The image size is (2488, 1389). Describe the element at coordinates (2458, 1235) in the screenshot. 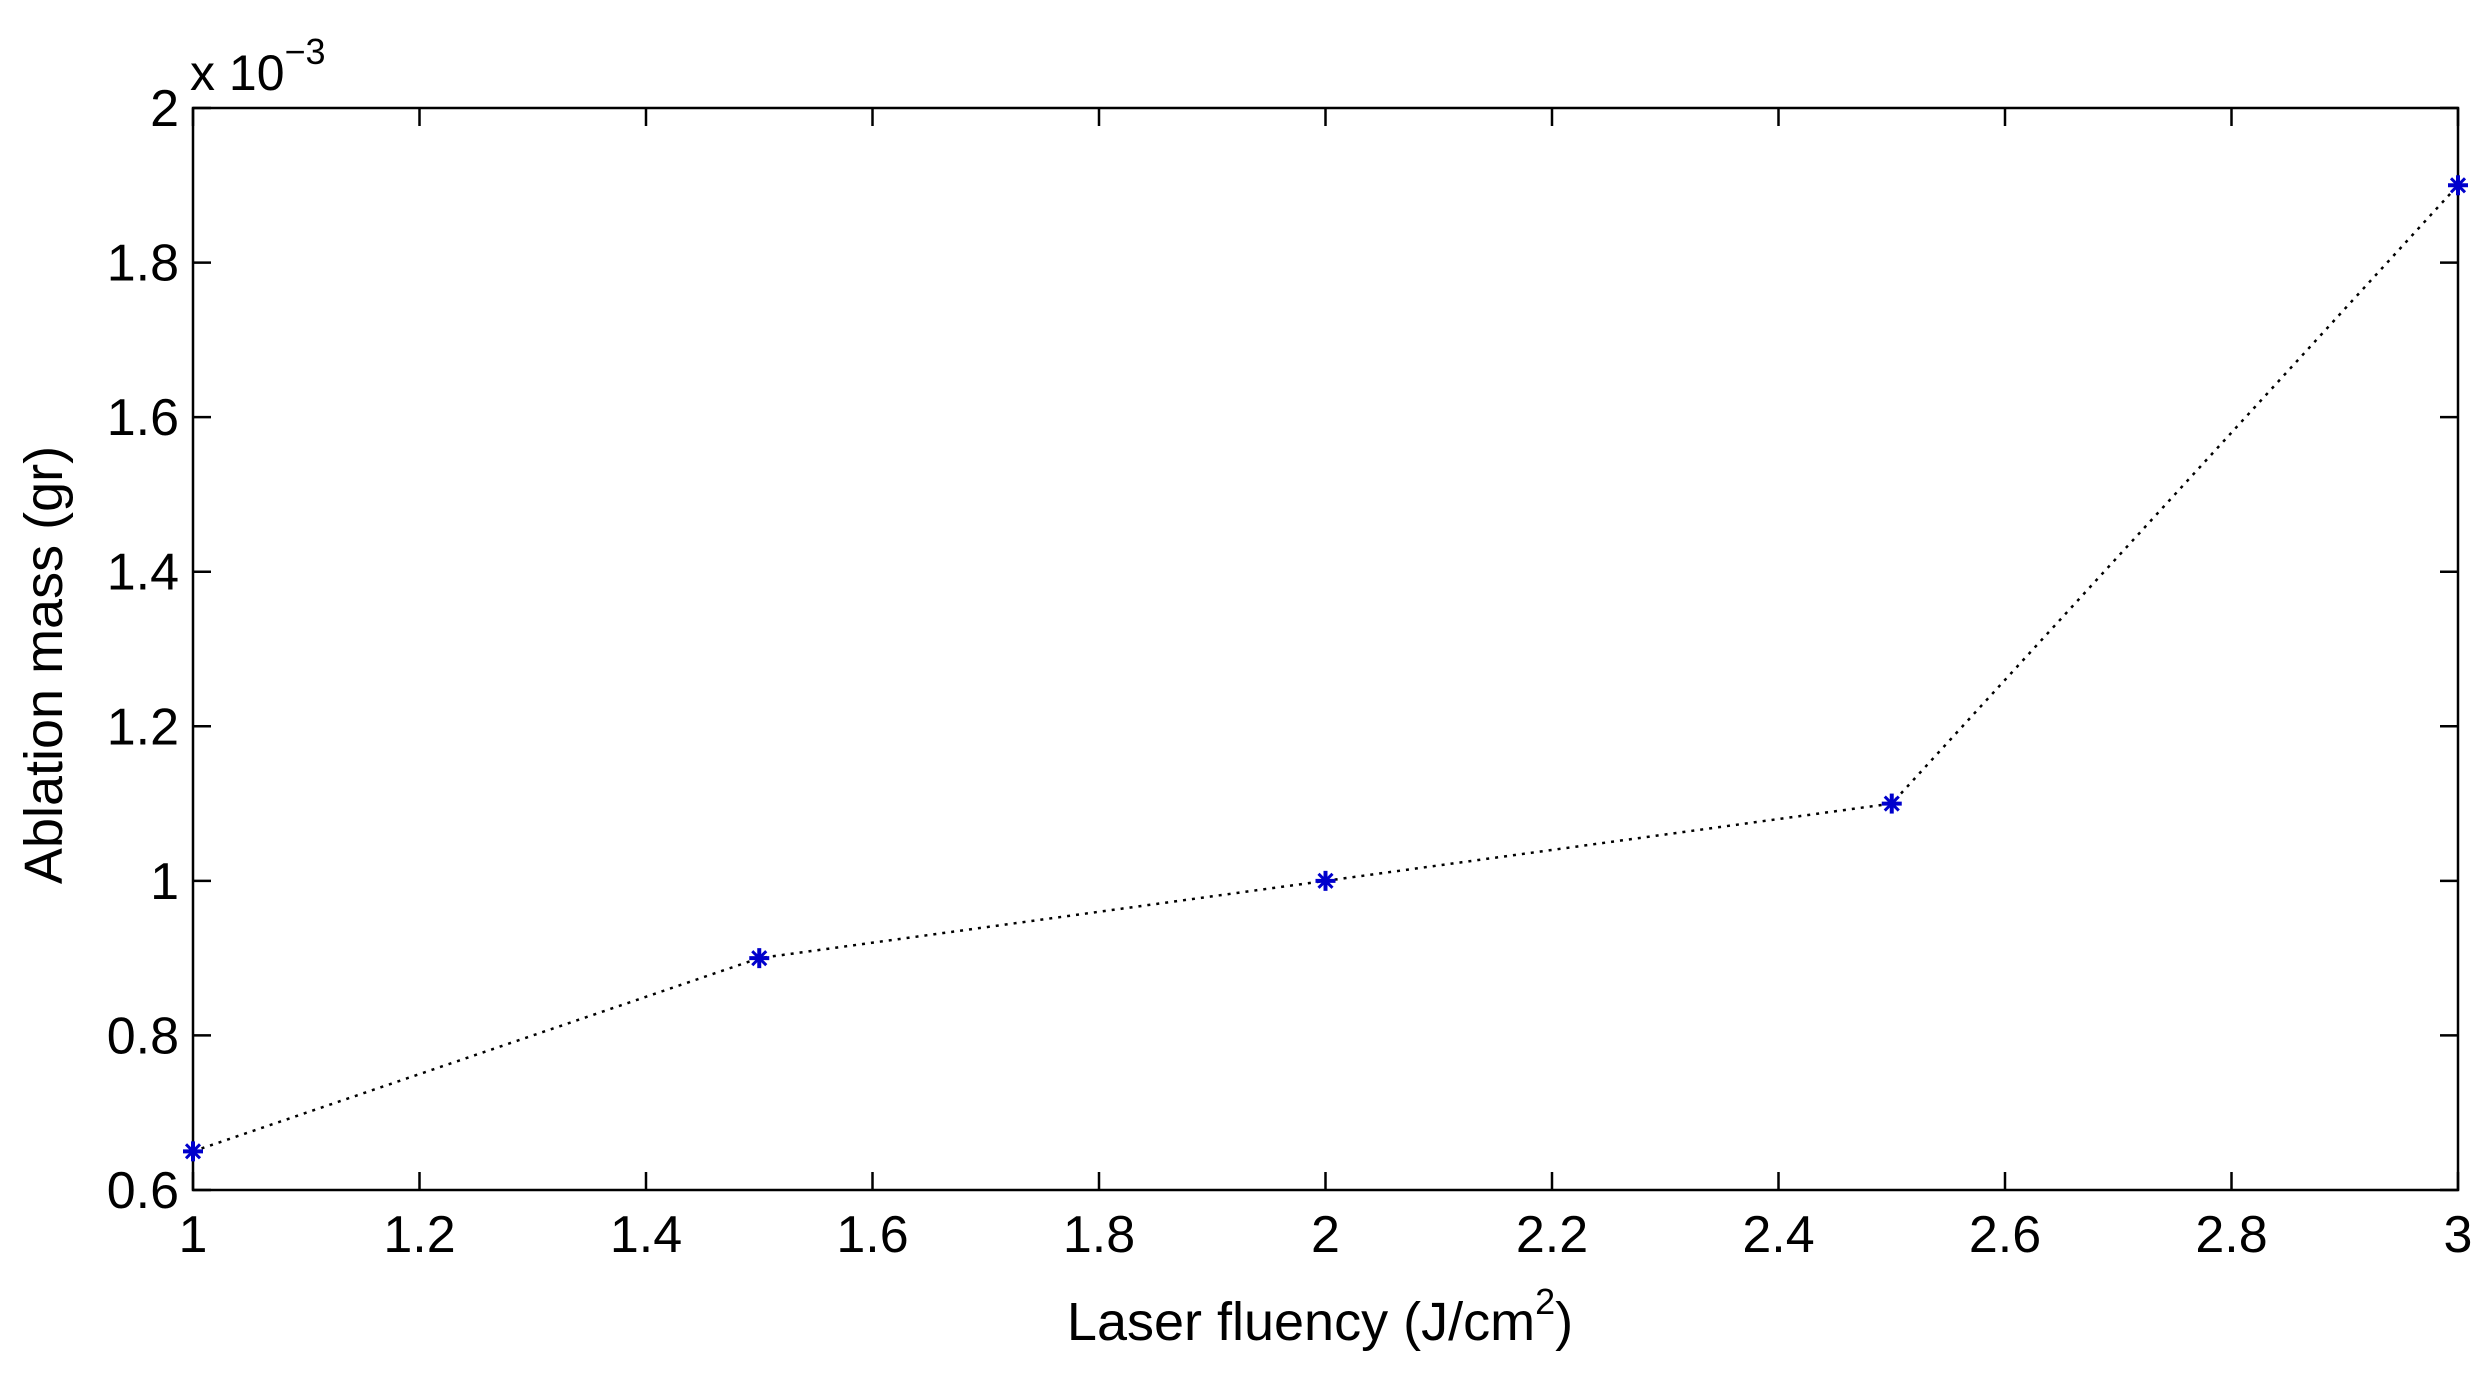

I see `x-tick-label: 3` at that location.